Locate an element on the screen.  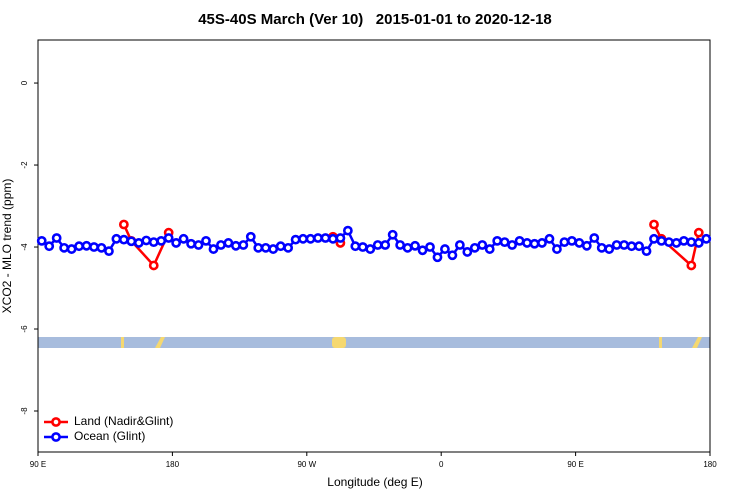
legend: Land (Nadir&Glint)Ocean (Glint) is located at coordinates (108, 428).